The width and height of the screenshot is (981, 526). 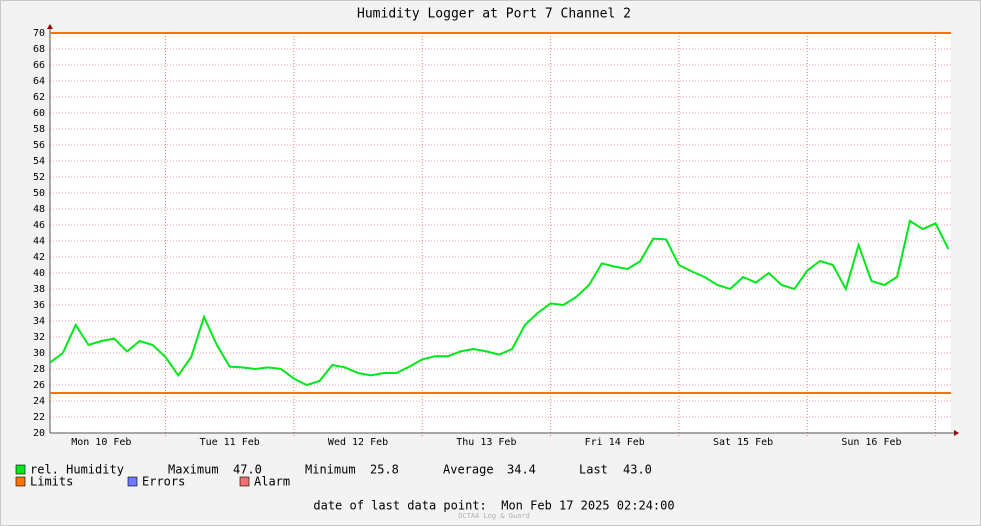 What do you see at coordinates (330, 470) in the screenshot?
I see `stat-name: Minimum` at bounding box center [330, 470].